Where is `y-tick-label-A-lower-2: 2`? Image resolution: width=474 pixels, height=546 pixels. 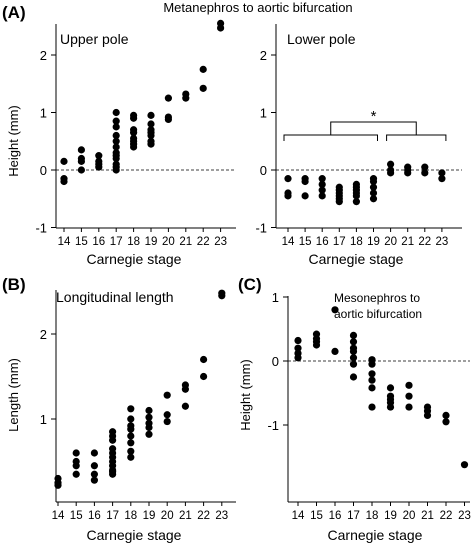
y-tick-label-A-lower-2: 2 is located at coordinates (263, 55).